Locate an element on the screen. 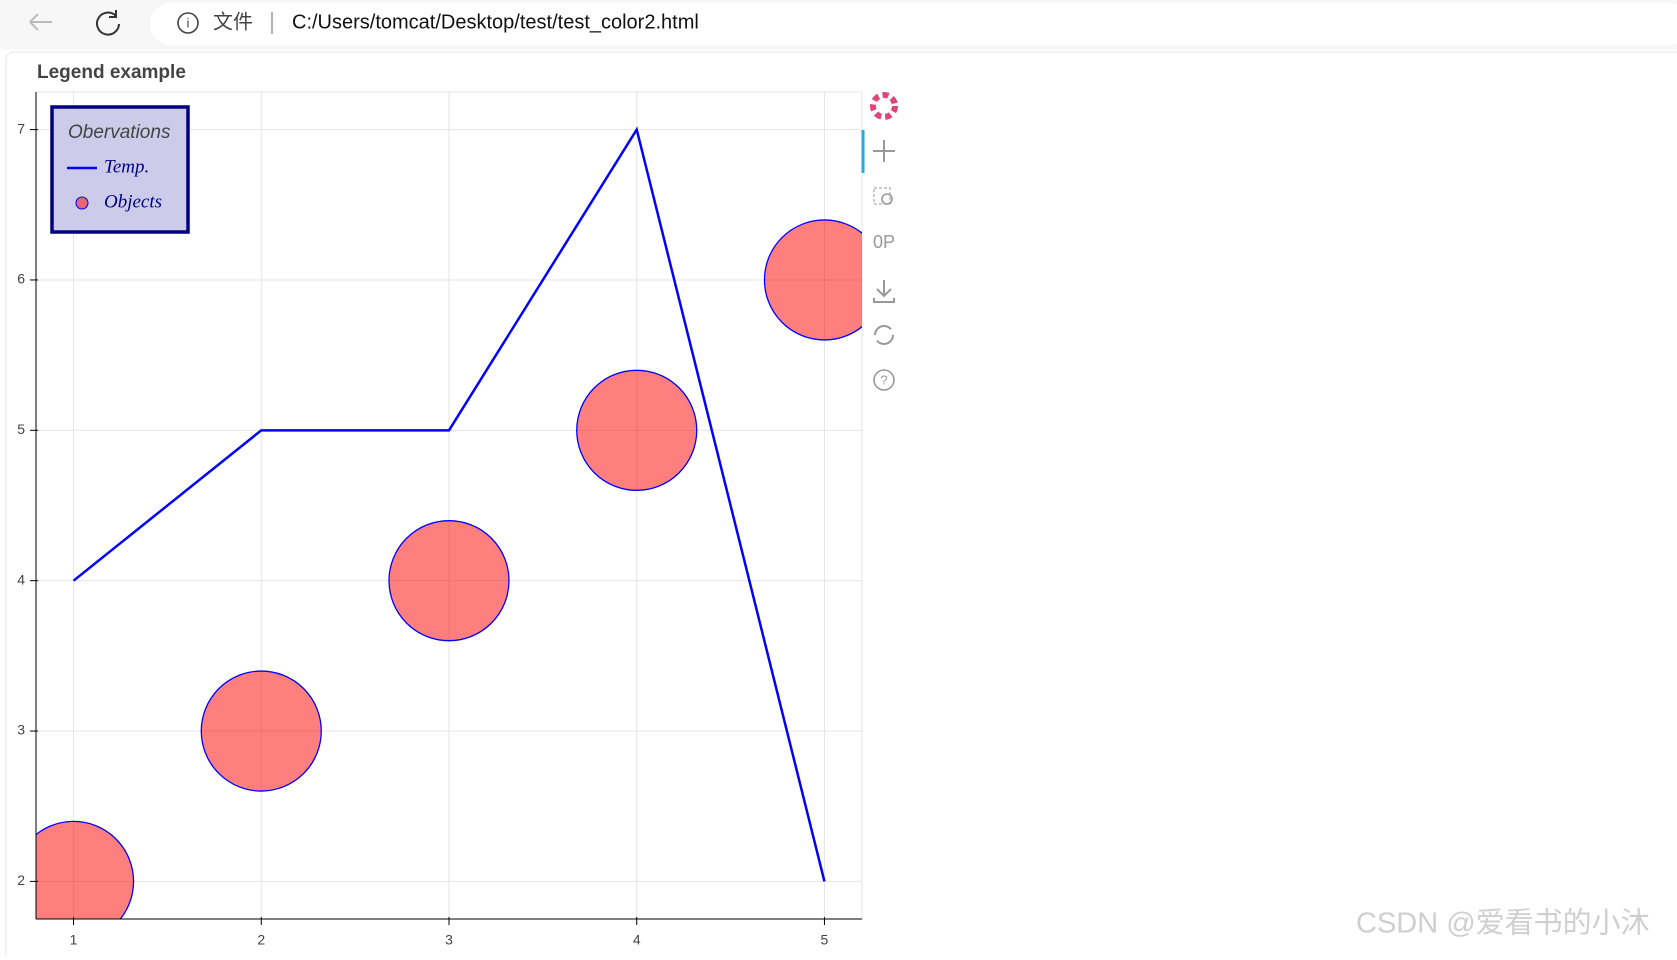 This screenshot has width=1677, height=960. wheel-zoom-tool: 0P is located at coordinates (884, 242).